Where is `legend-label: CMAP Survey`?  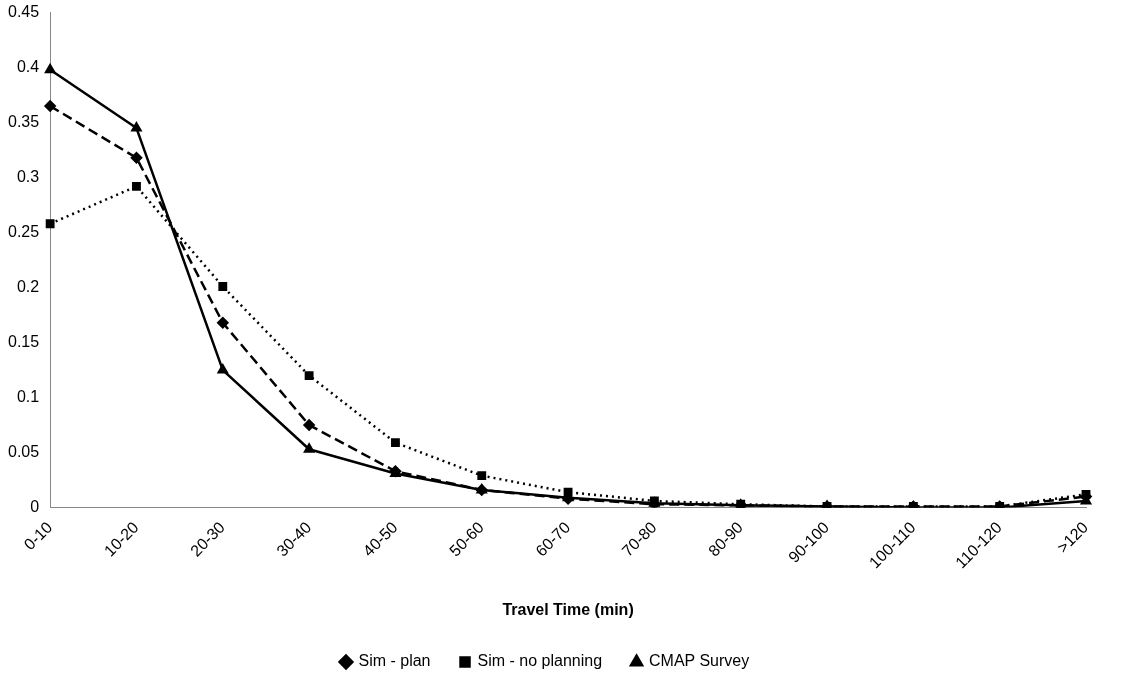 legend-label: CMAP Survey is located at coordinates (699, 661).